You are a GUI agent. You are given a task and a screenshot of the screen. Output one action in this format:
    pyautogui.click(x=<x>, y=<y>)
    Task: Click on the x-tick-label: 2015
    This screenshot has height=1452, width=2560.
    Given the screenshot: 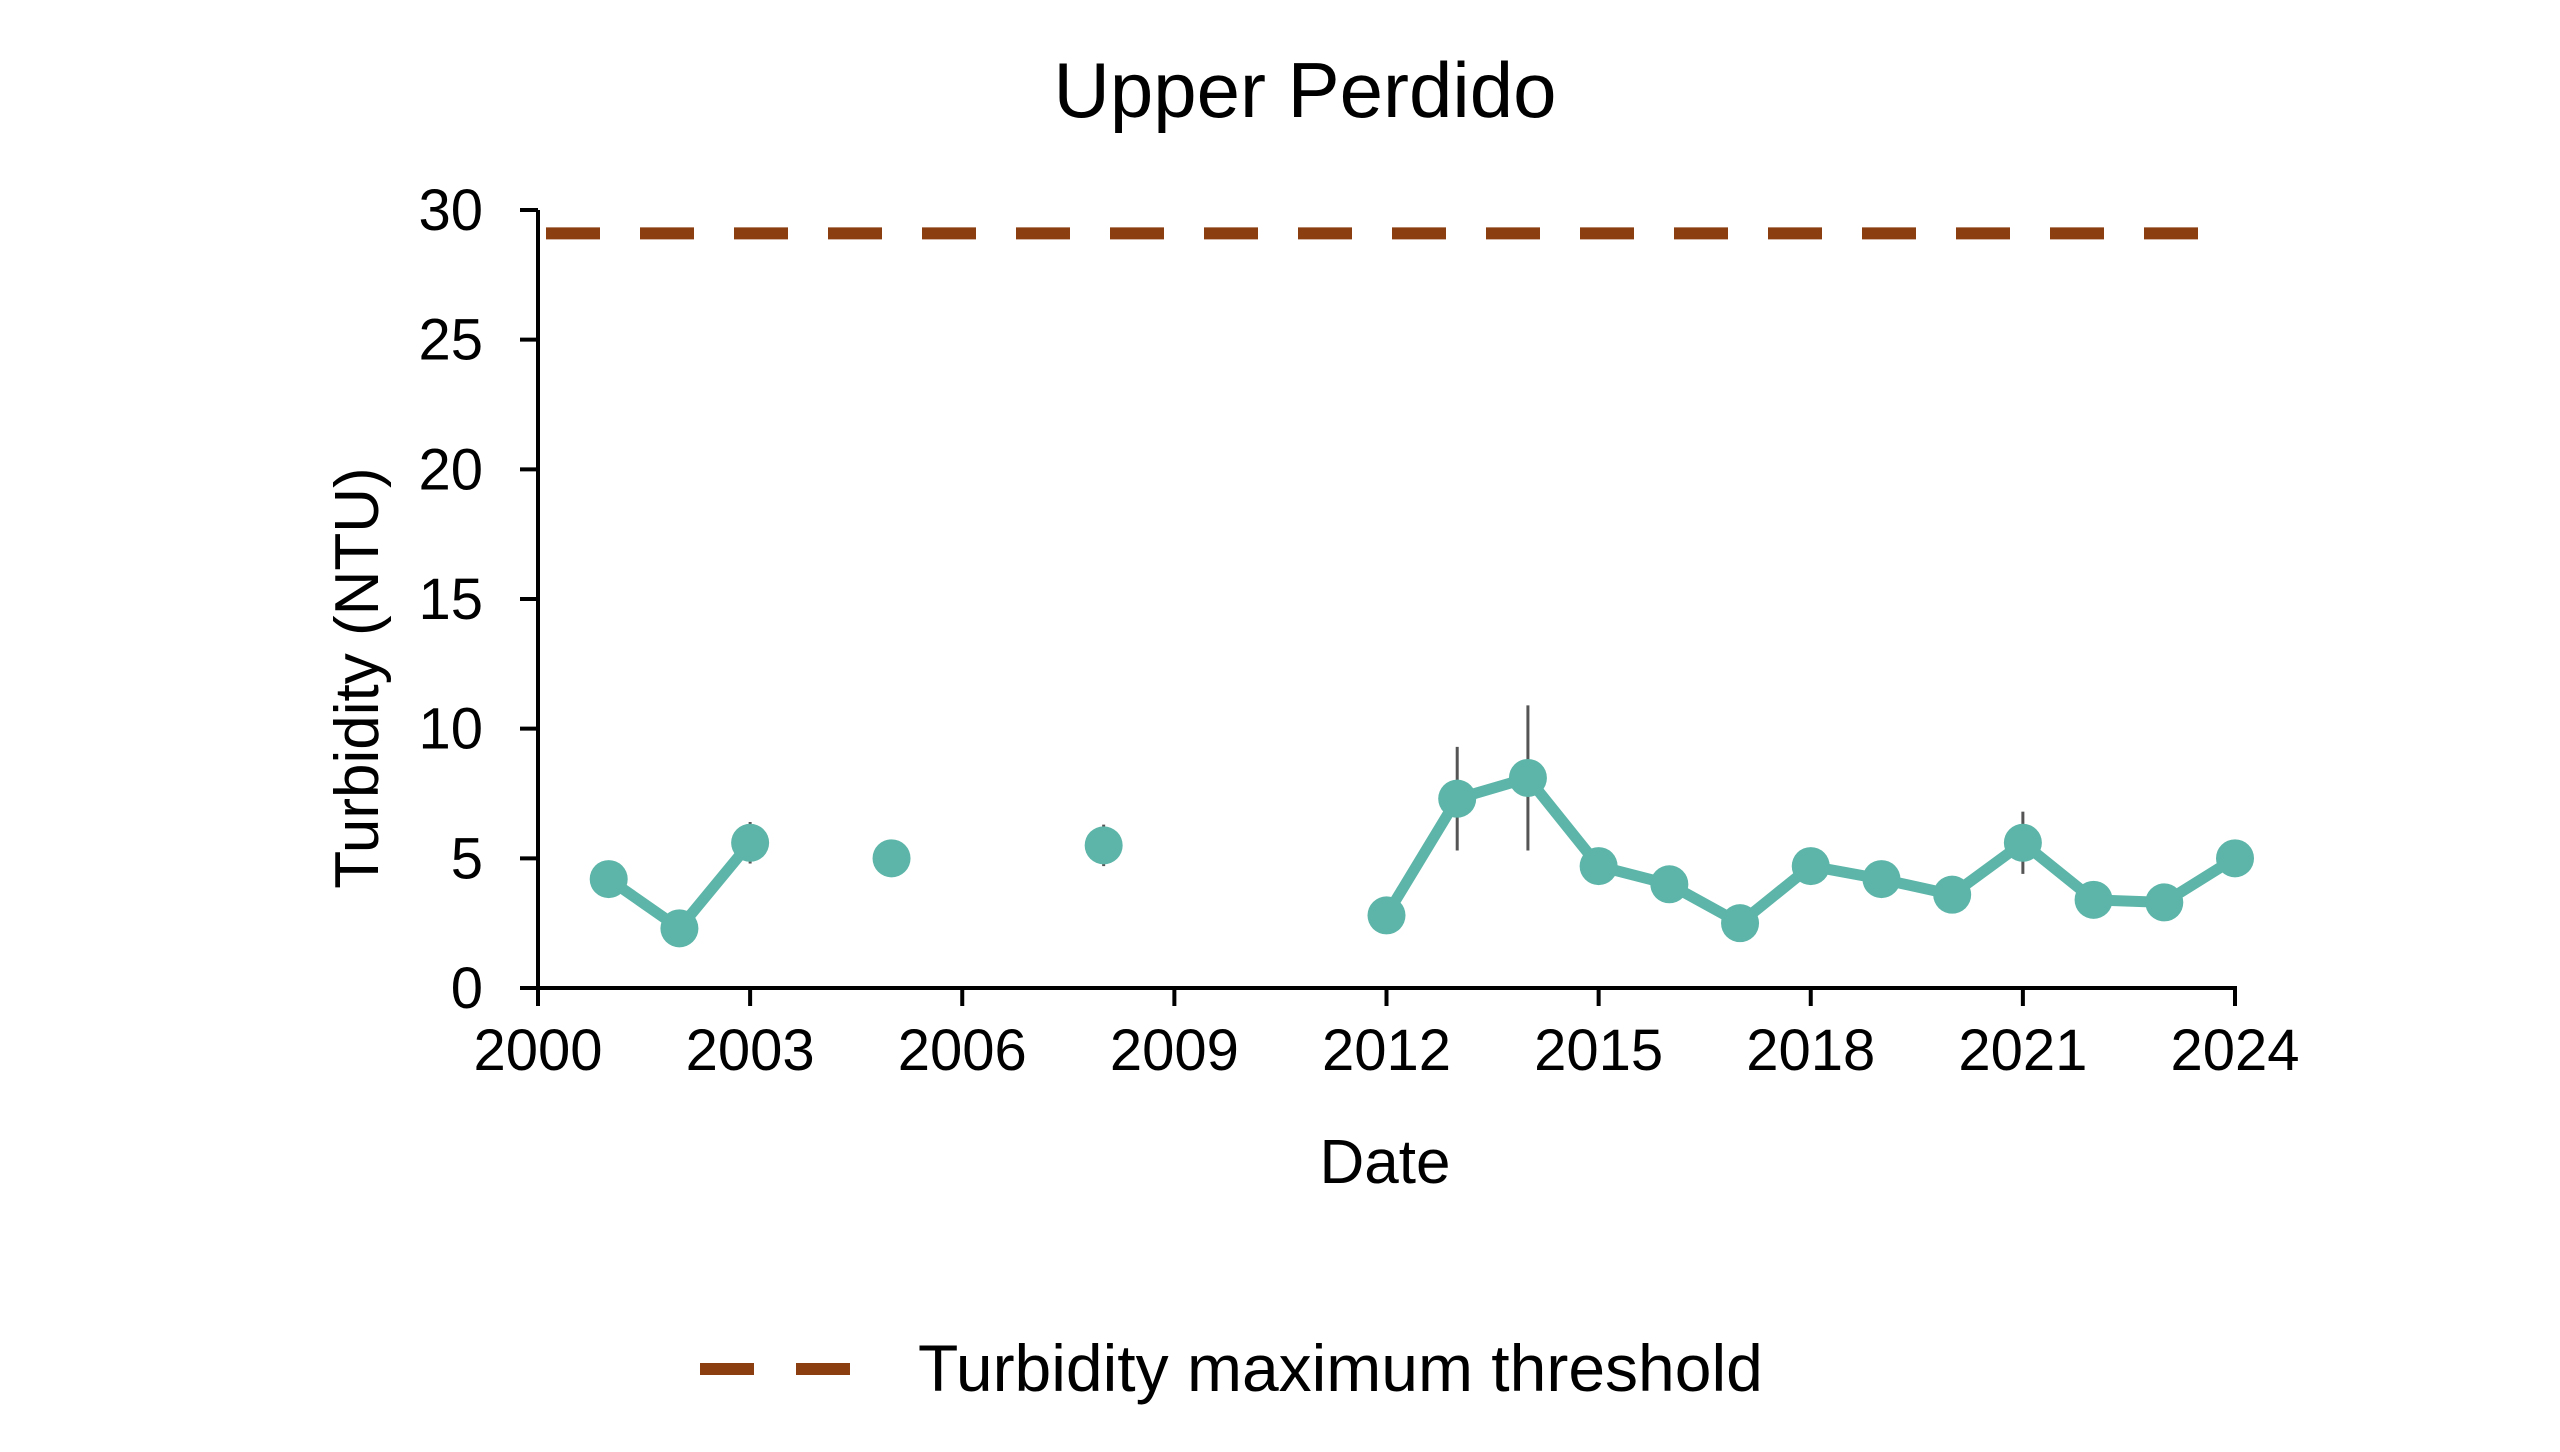 What is the action you would take?
    pyautogui.click(x=1598, y=1050)
    